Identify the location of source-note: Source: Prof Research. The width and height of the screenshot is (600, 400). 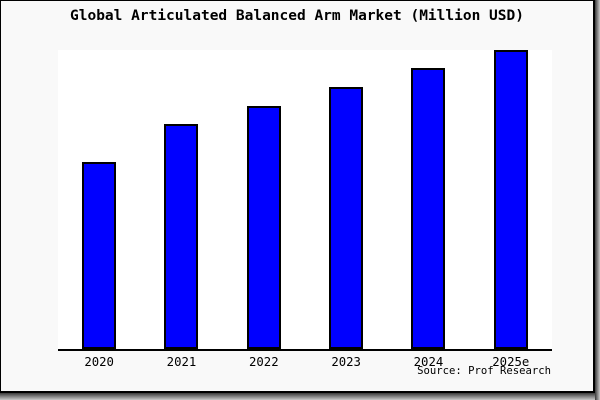
(484, 371).